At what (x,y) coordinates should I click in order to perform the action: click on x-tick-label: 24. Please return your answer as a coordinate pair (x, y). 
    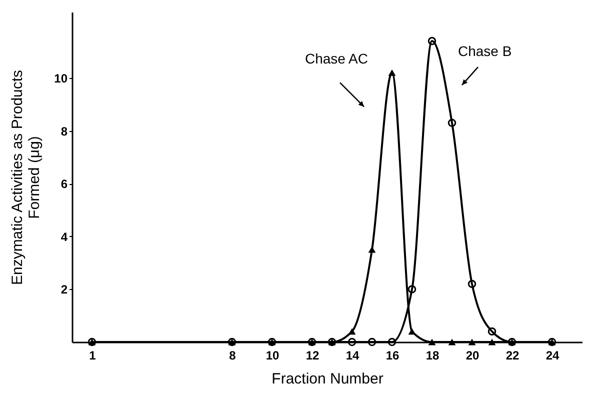
    Looking at the image, I should click on (553, 355).